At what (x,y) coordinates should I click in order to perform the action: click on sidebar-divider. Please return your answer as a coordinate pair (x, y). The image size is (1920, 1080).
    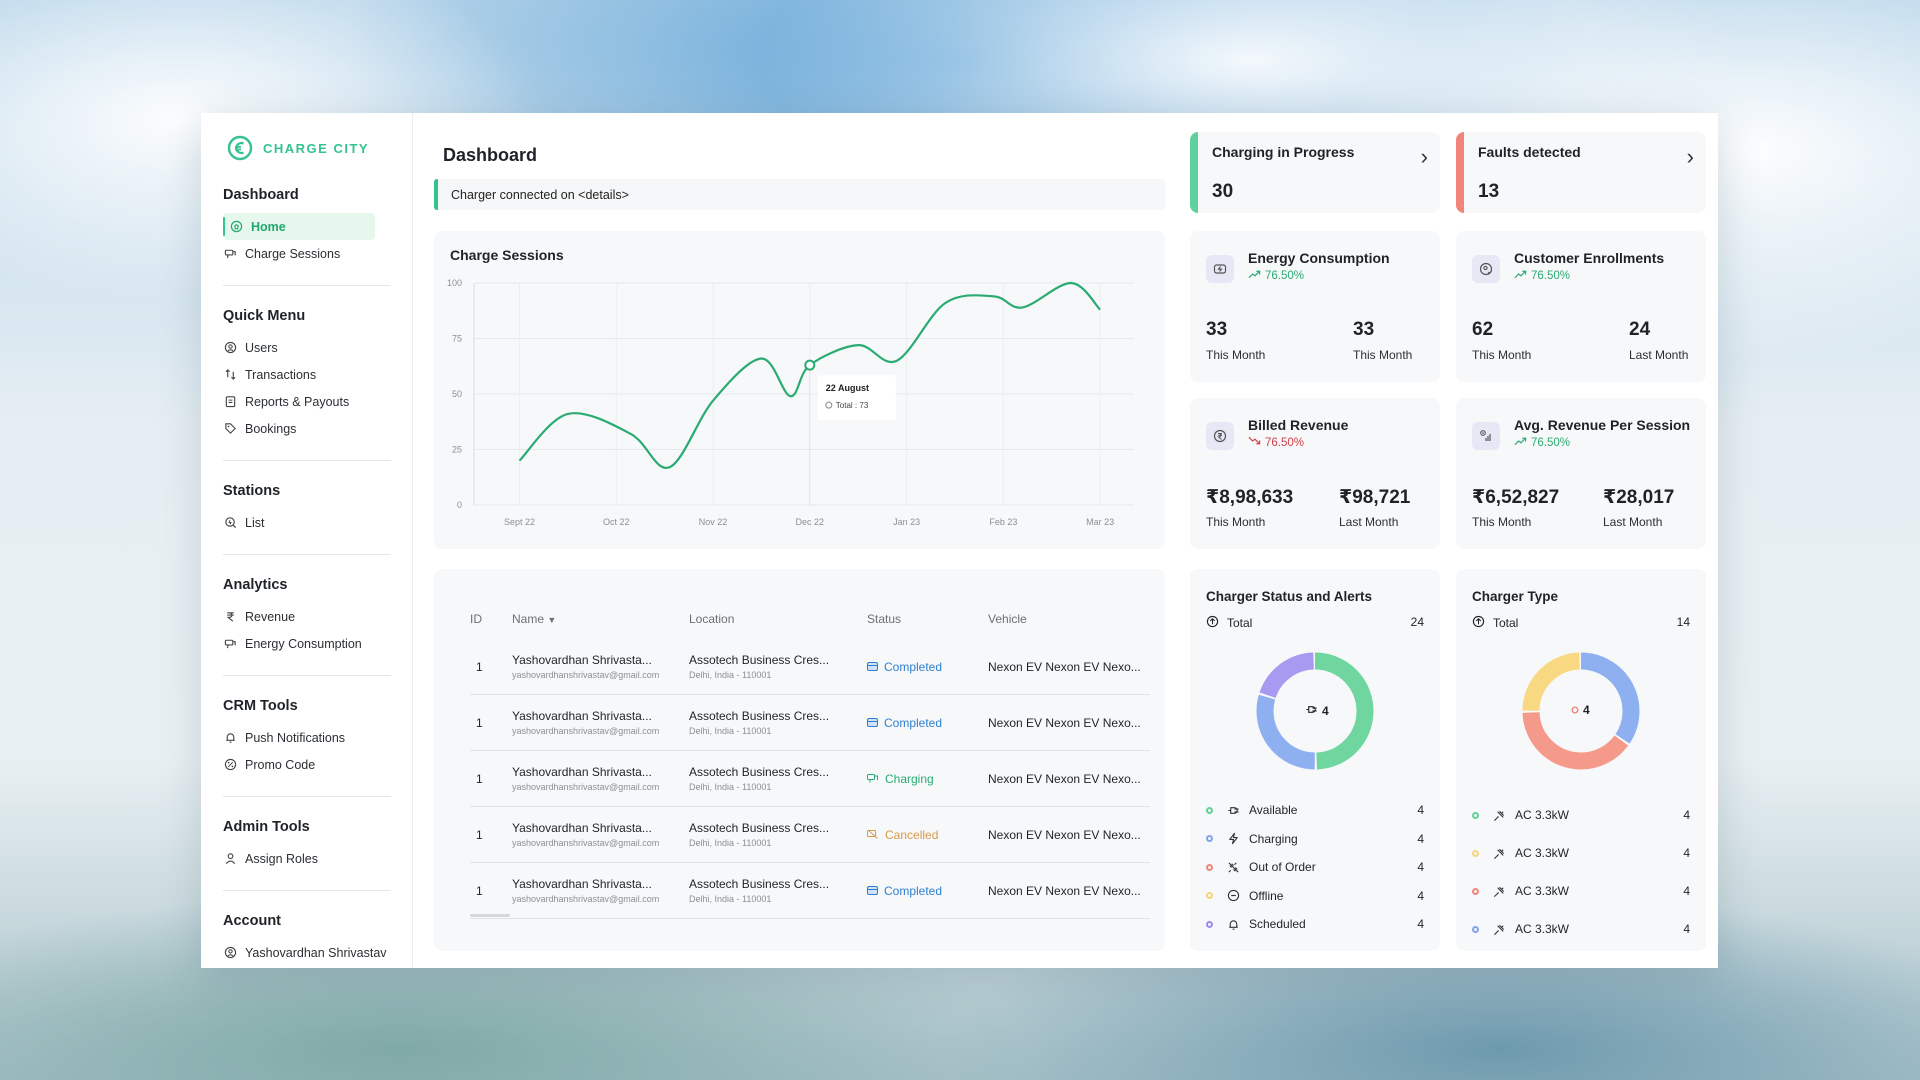
    Looking at the image, I should click on (307, 796).